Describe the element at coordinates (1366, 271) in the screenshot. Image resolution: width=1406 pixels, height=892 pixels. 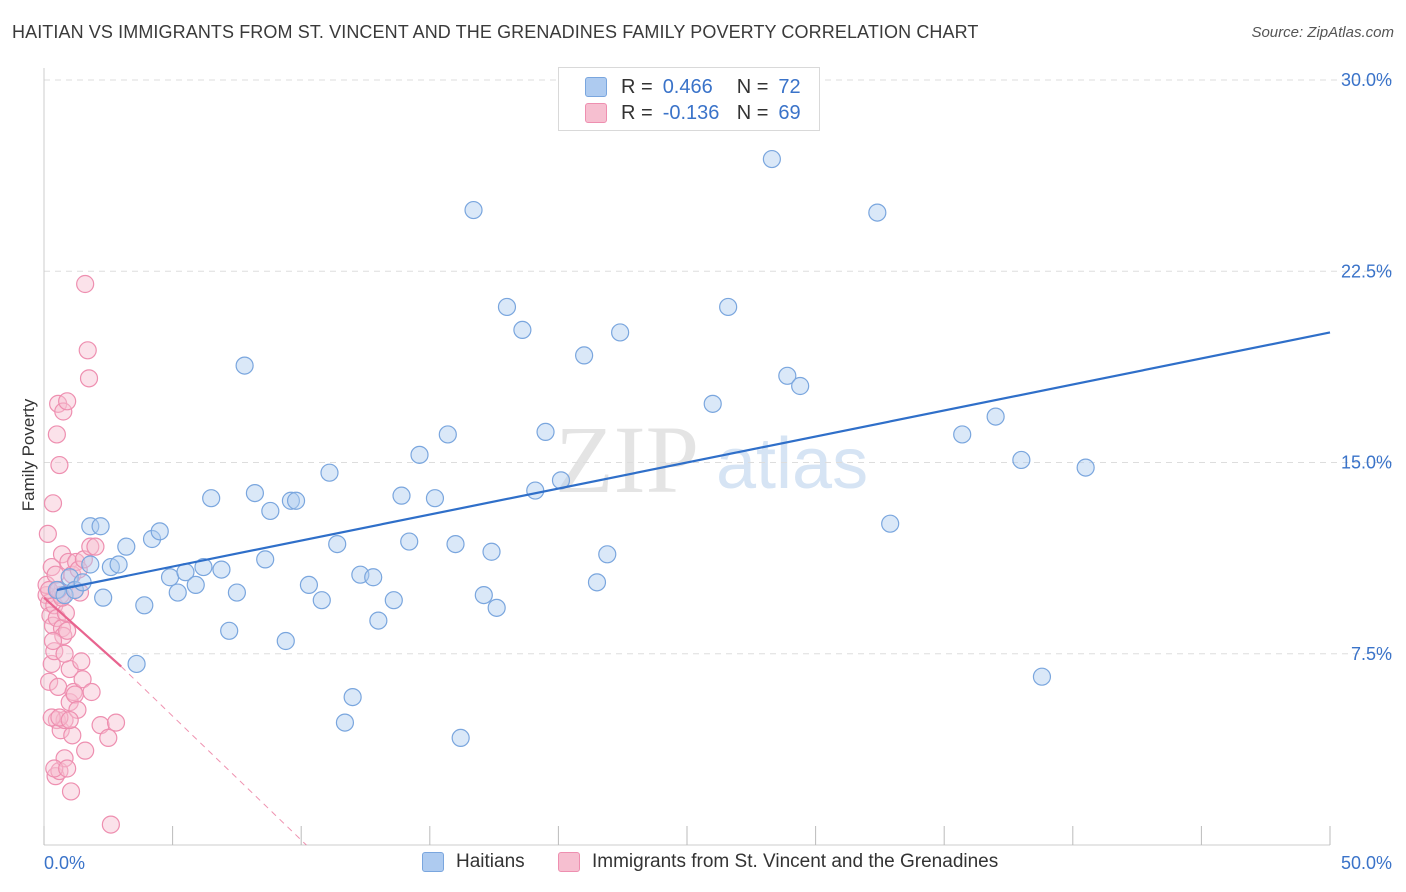
I see `y-tick-label: 22.5%` at that location.